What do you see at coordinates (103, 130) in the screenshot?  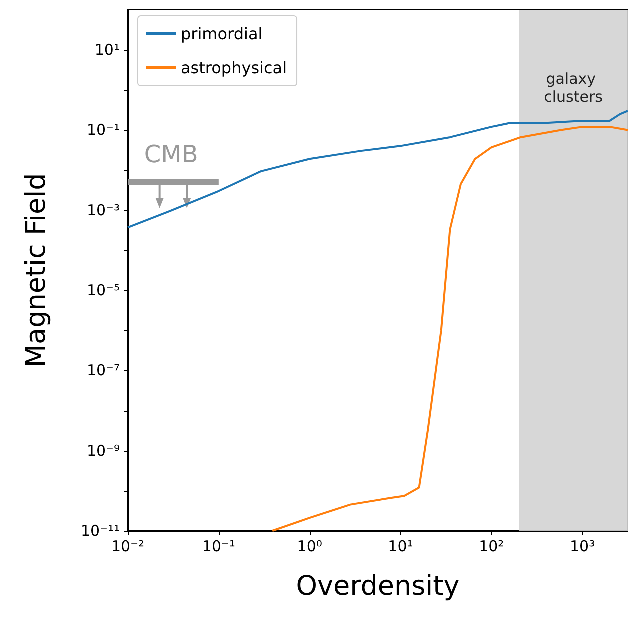 I see `y-tick-label: 10⁻¹` at bounding box center [103, 130].